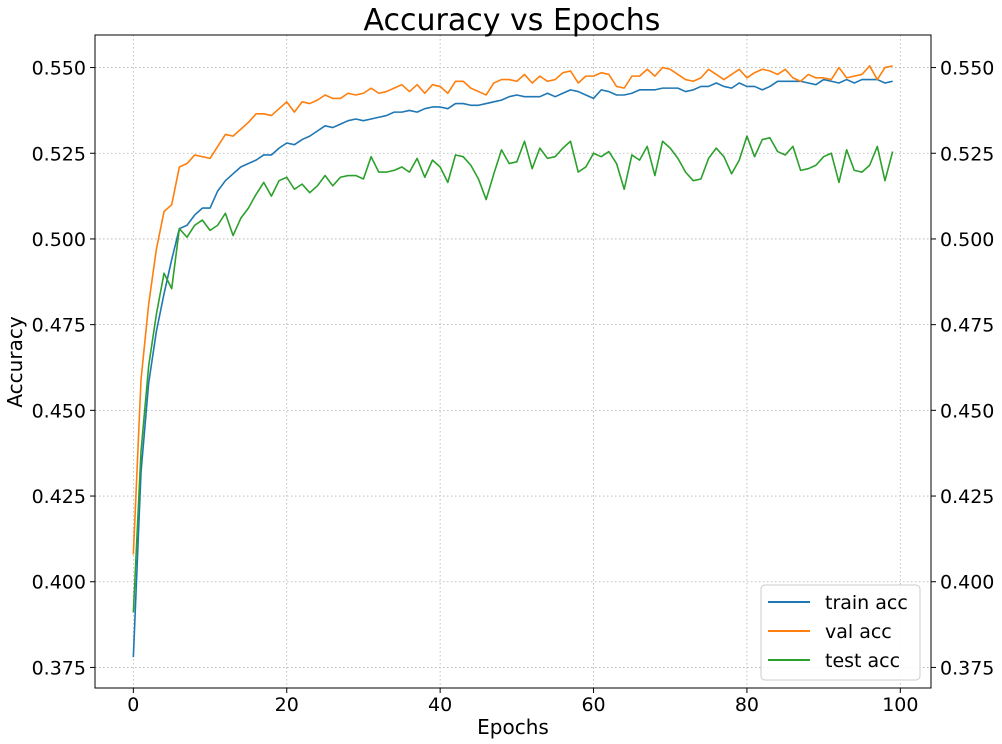  What do you see at coordinates (59, 326) in the screenshot?
I see `y-tick-label-left: 0.475` at bounding box center [59, 326].